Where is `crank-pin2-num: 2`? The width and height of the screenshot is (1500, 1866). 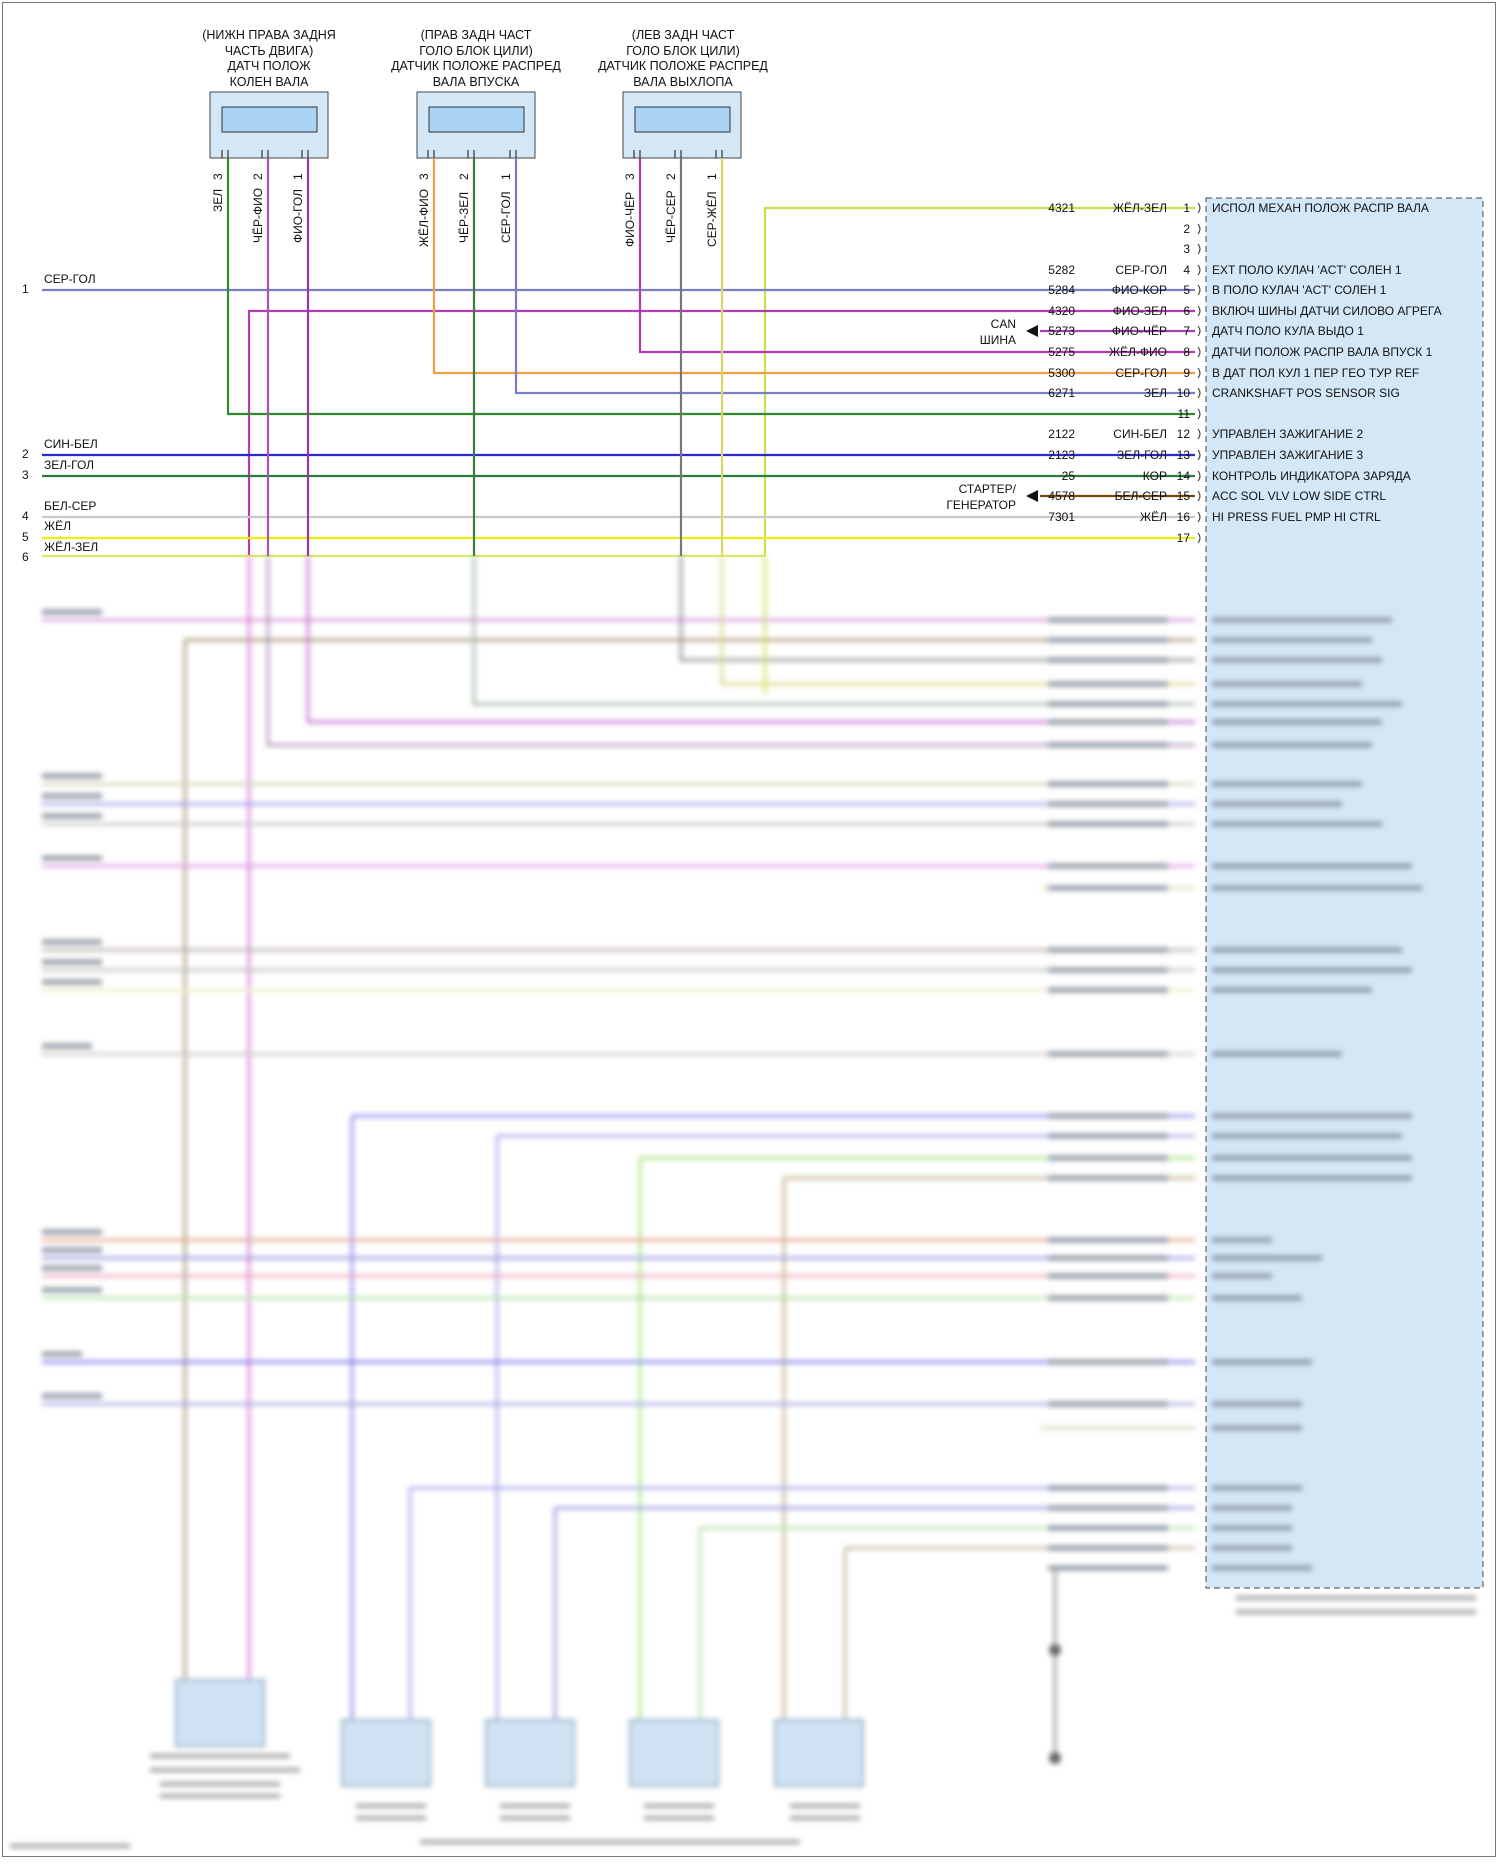
crank-pin2-num: 2 is located at coordinates (258, 176).